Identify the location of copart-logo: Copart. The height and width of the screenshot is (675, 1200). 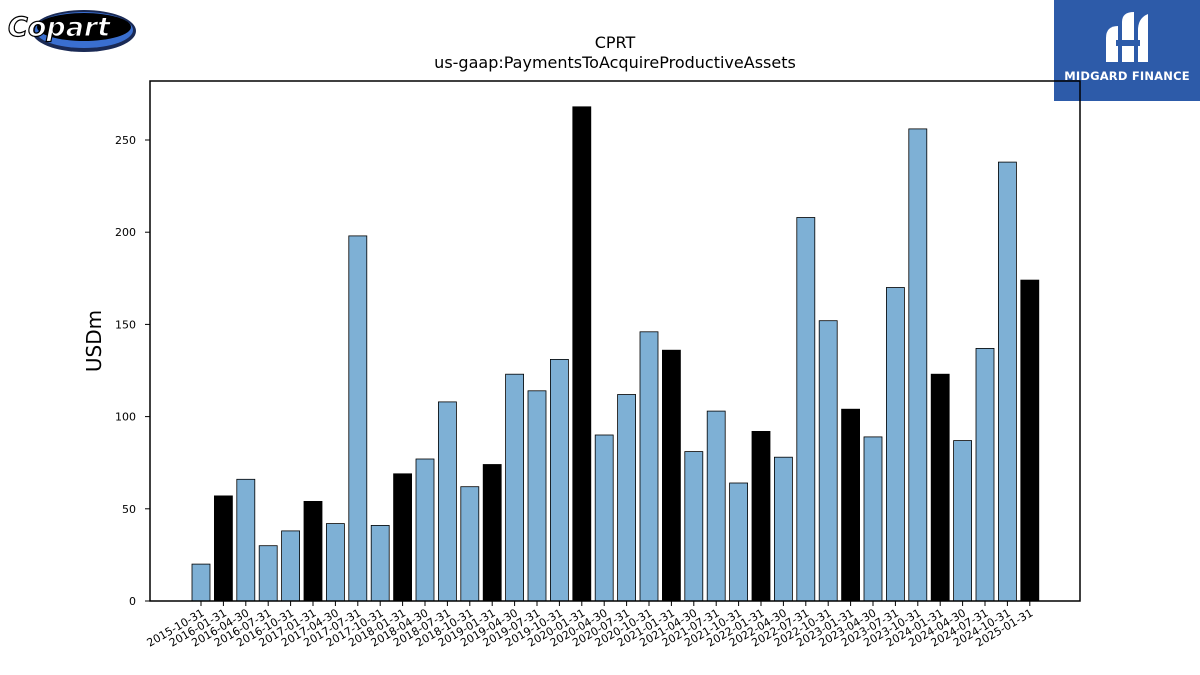
(70, 29).